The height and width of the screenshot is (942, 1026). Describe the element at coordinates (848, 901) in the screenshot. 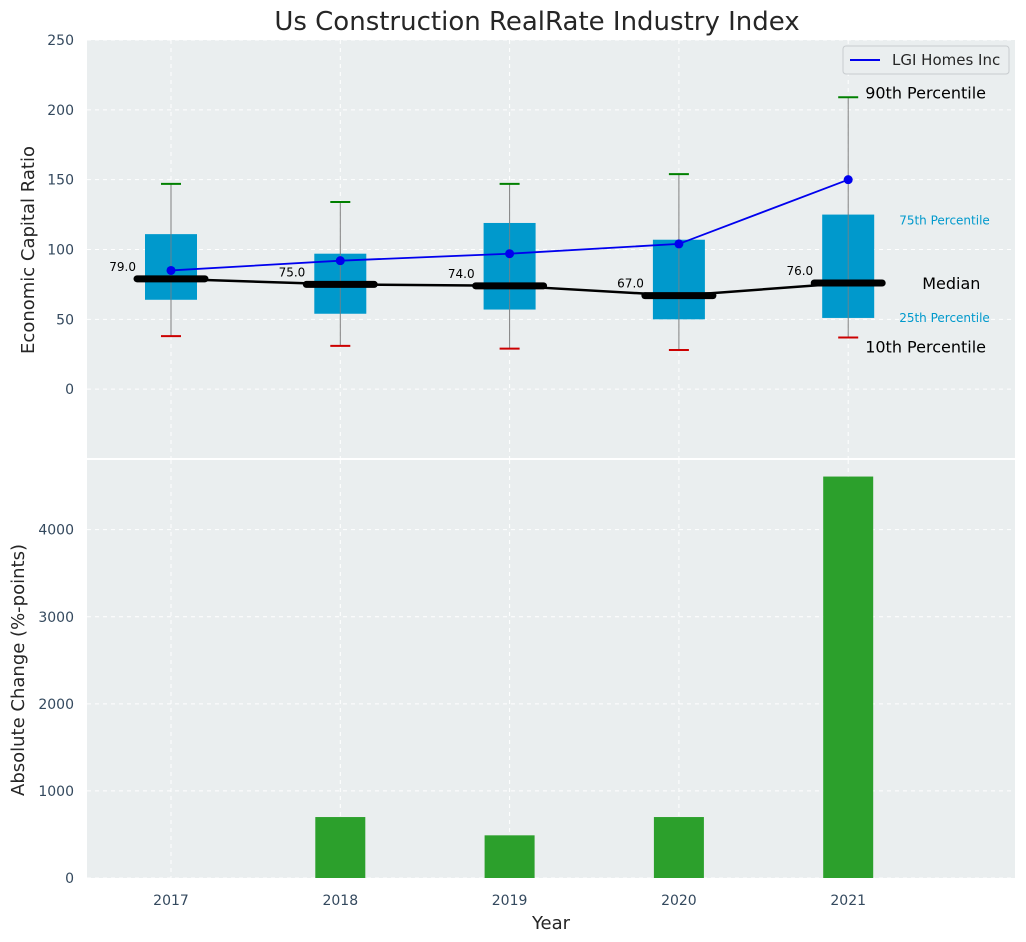

I see `x-tick-label: 2021` at that location.